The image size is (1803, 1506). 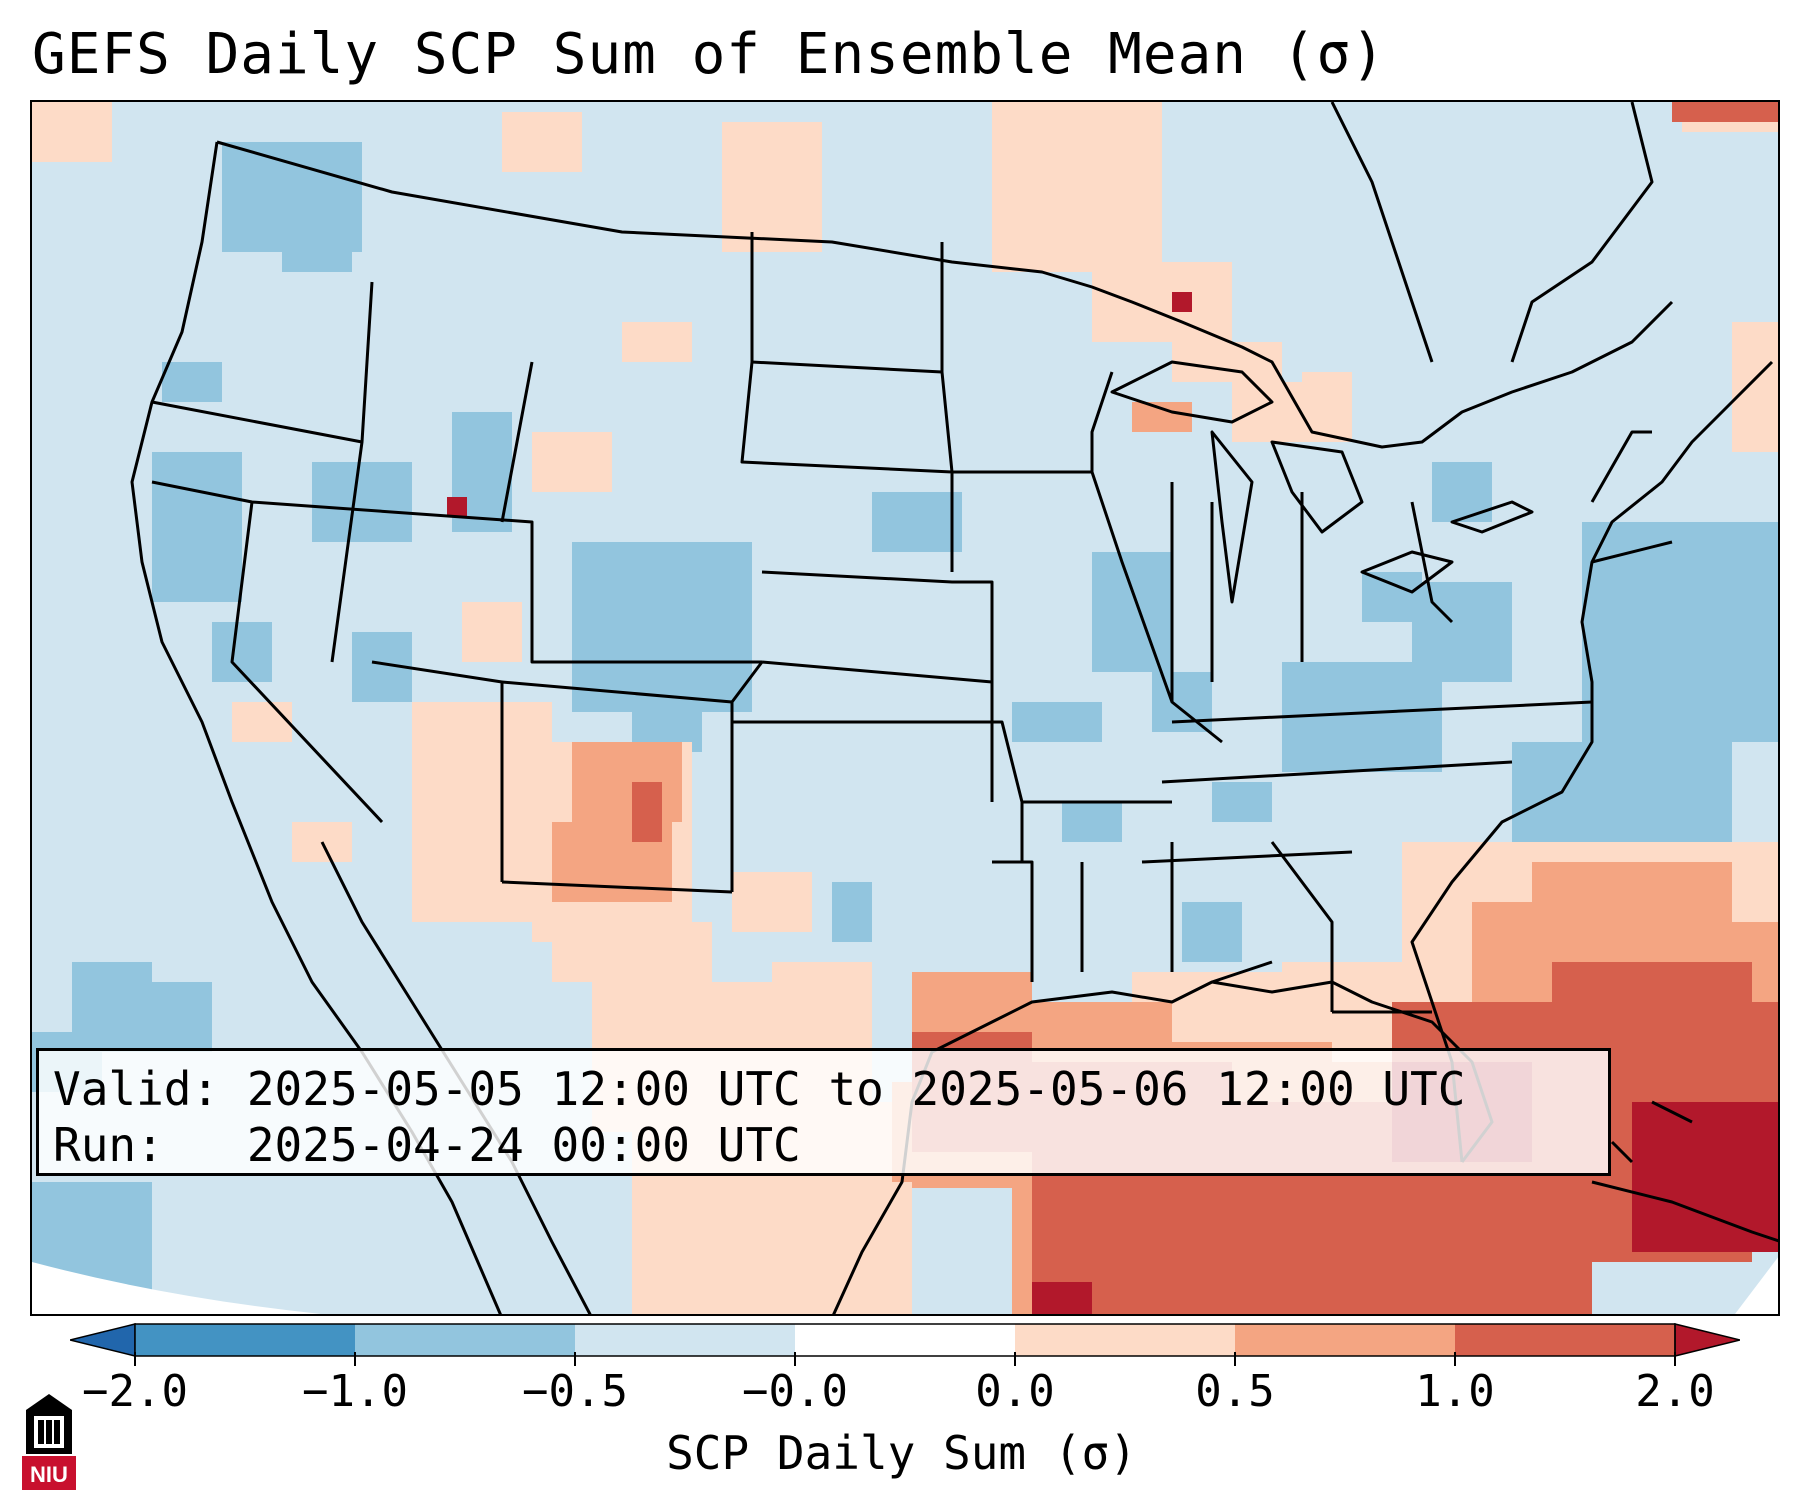 What do you see at coordinates (1592, 761) in the screenshot?
I see `east-coast` at bounding box center [1592, 761].